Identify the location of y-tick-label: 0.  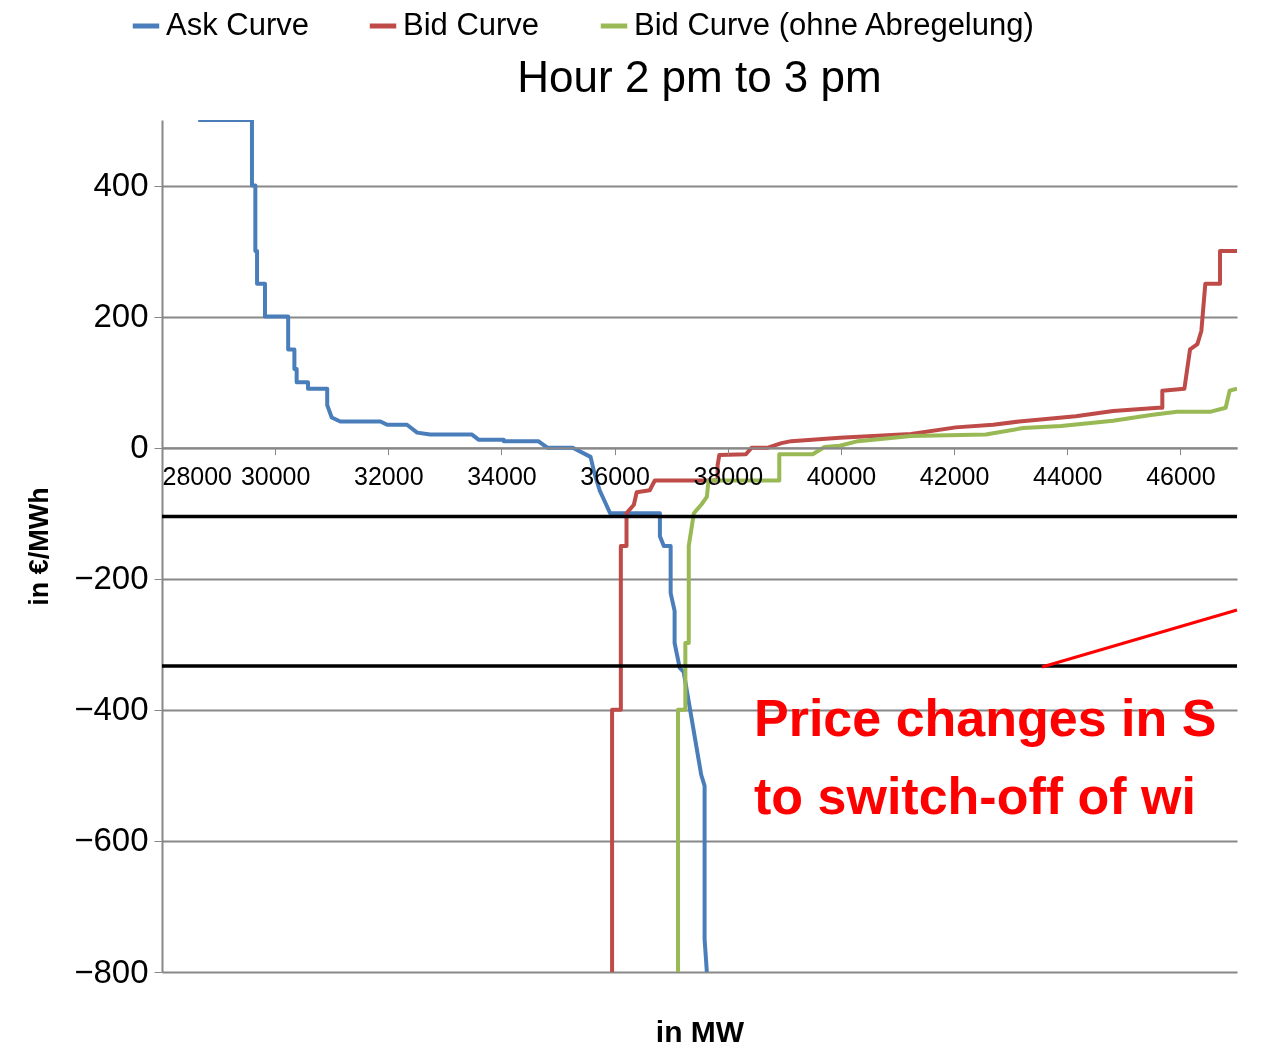
(139, 447).